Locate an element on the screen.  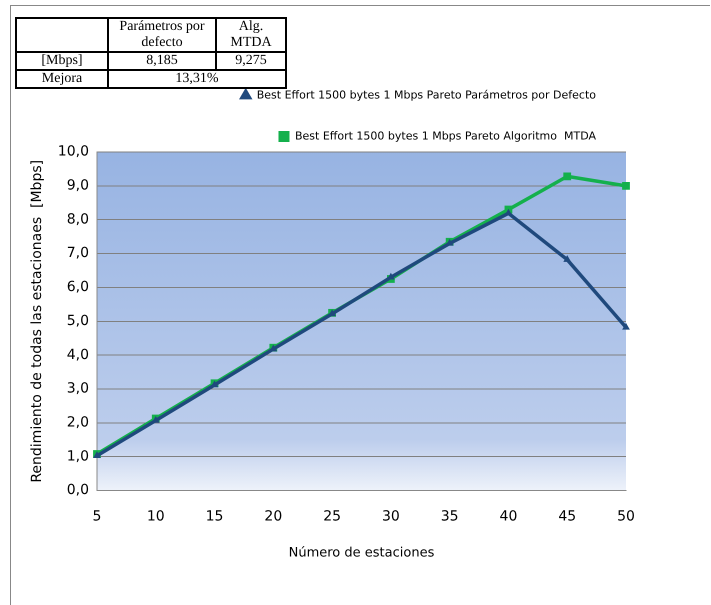
x-axis-title: Número de estaciones is located at coordinates (361, 553).